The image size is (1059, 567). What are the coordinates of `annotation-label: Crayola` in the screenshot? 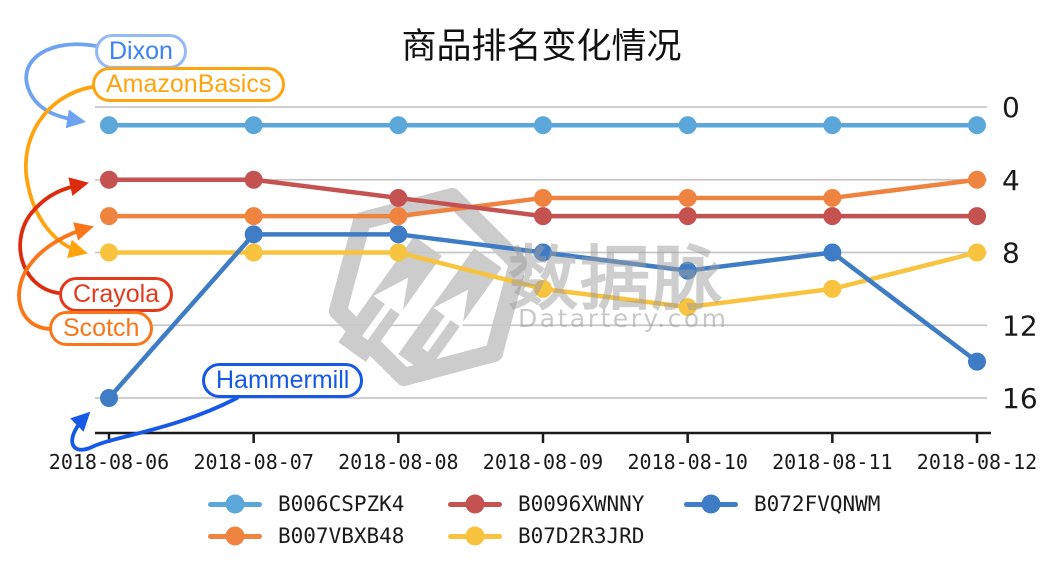 It's located at (116, 294).